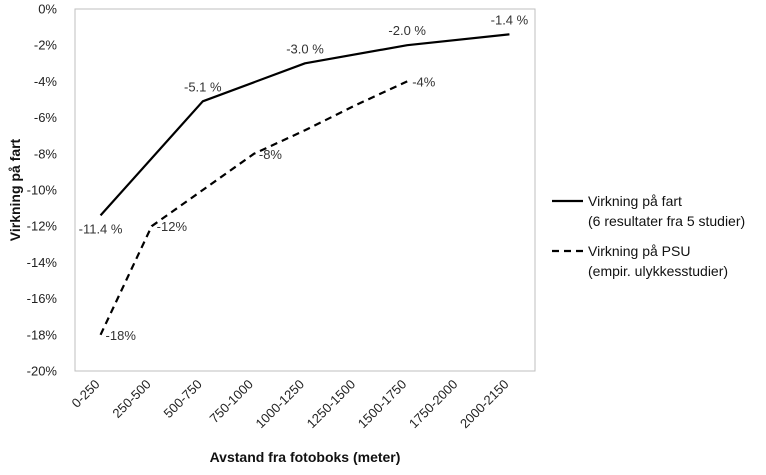  Describe the element at coordinates (101, 228) in the screenshot. I see `data-label: -11.4 %` at that location.